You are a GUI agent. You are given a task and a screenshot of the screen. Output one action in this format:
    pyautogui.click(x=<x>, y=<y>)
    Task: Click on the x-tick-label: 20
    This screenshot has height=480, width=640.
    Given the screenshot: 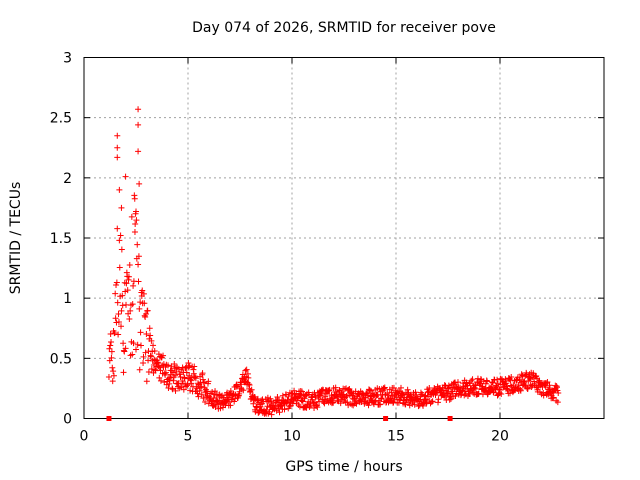 What is the action you would take?
    pyautogui.click(x=500, y=437)
    